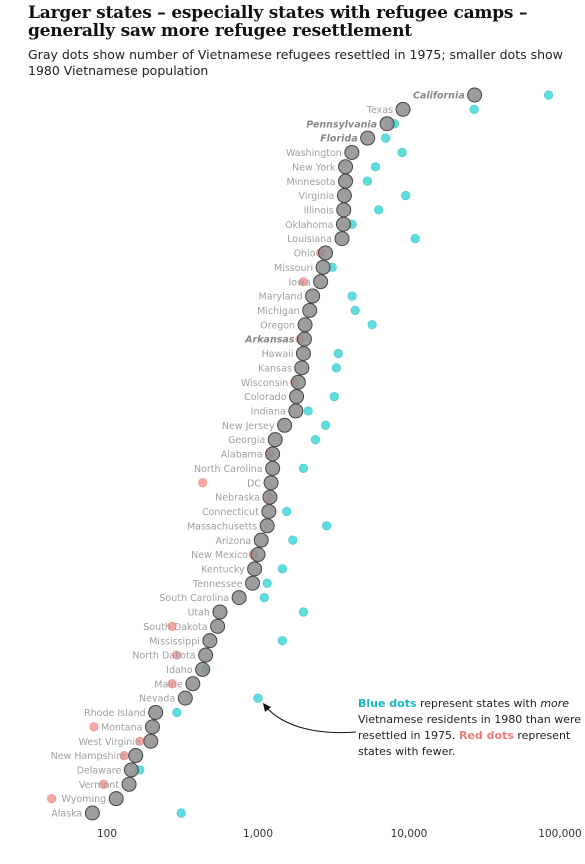  Describe the element at coordinates (217, 584) in the screenshot. I see `state-label: Tennessee` at that location.